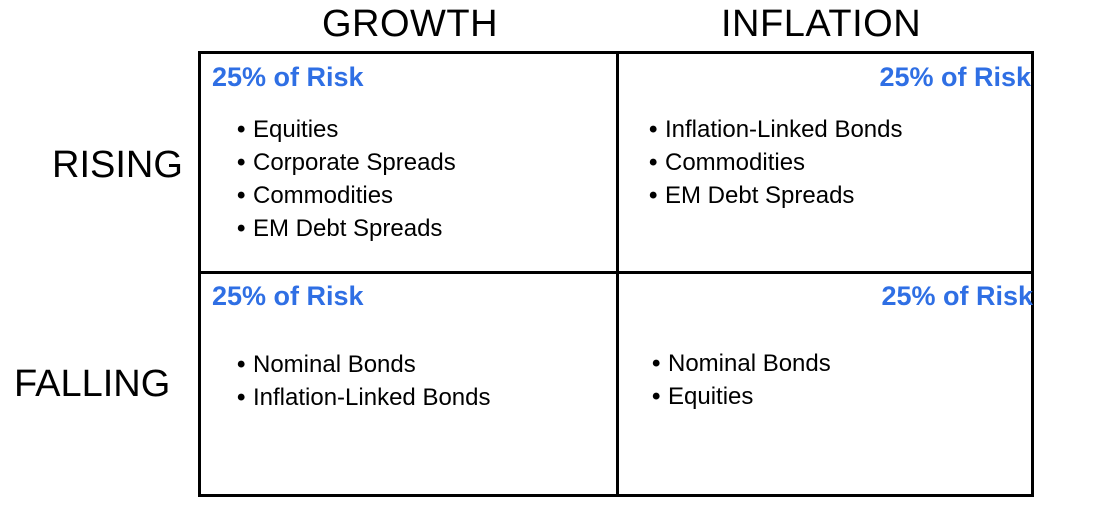 This screenshot has width=1108, height=517. I want to click on horizontal-divider, so click(616, 272).